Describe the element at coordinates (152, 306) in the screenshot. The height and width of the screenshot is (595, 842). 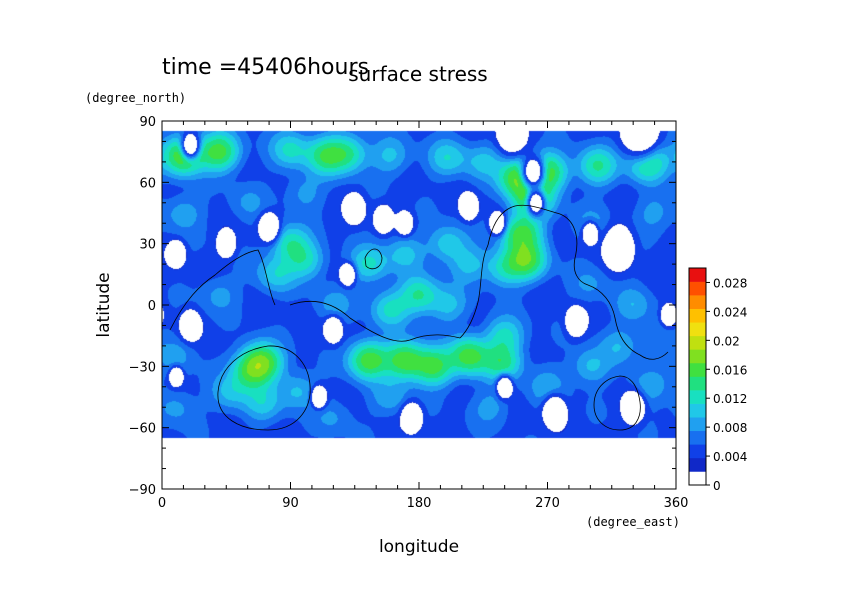
I see `y-tick-label: 0` at that location.